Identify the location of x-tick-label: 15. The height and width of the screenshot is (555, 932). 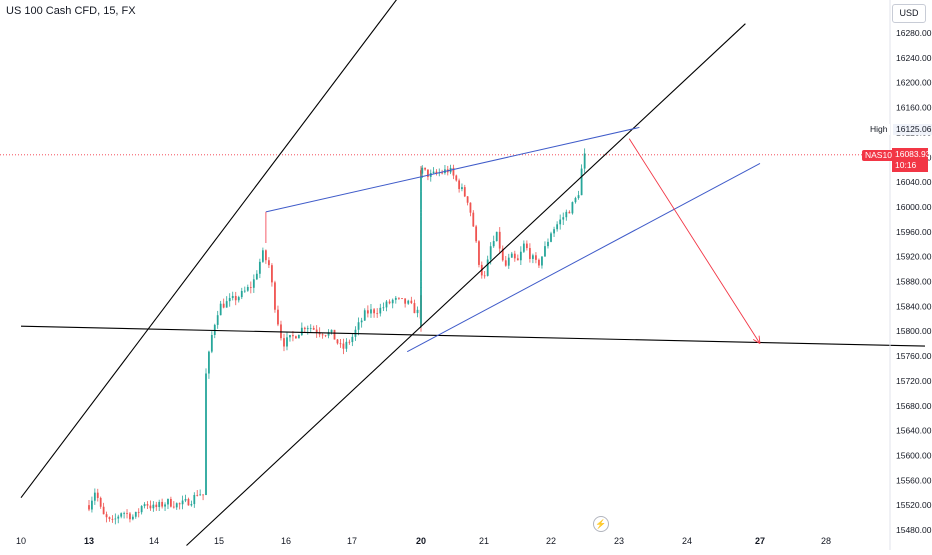
(219, 541).